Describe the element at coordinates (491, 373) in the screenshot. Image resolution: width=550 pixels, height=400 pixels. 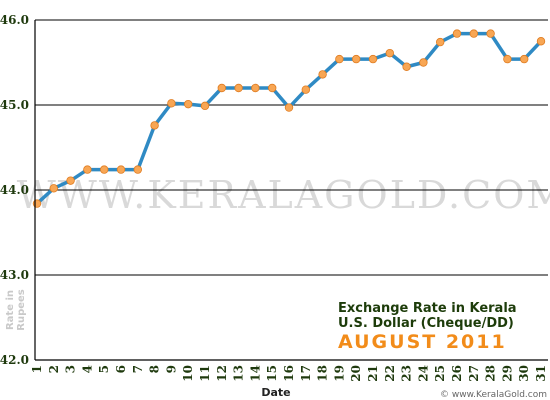
I see `x-tick-label: 28` at that location.